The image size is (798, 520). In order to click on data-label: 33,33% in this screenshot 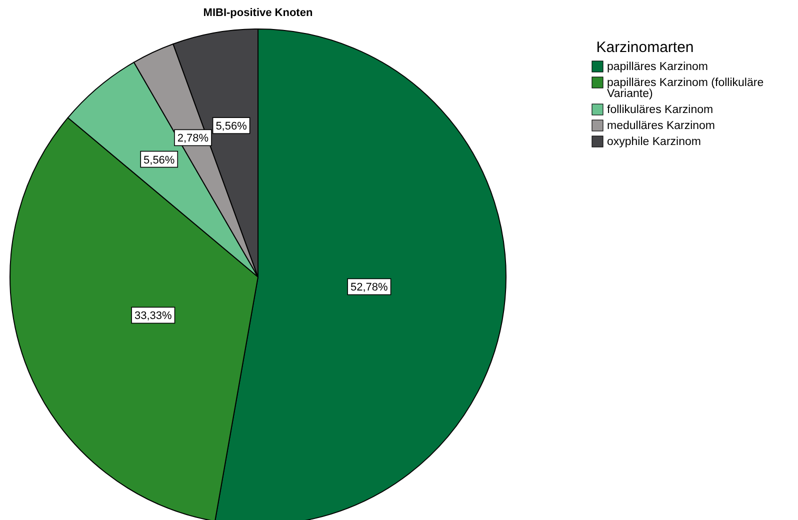, I will do `click(153, 316)`.